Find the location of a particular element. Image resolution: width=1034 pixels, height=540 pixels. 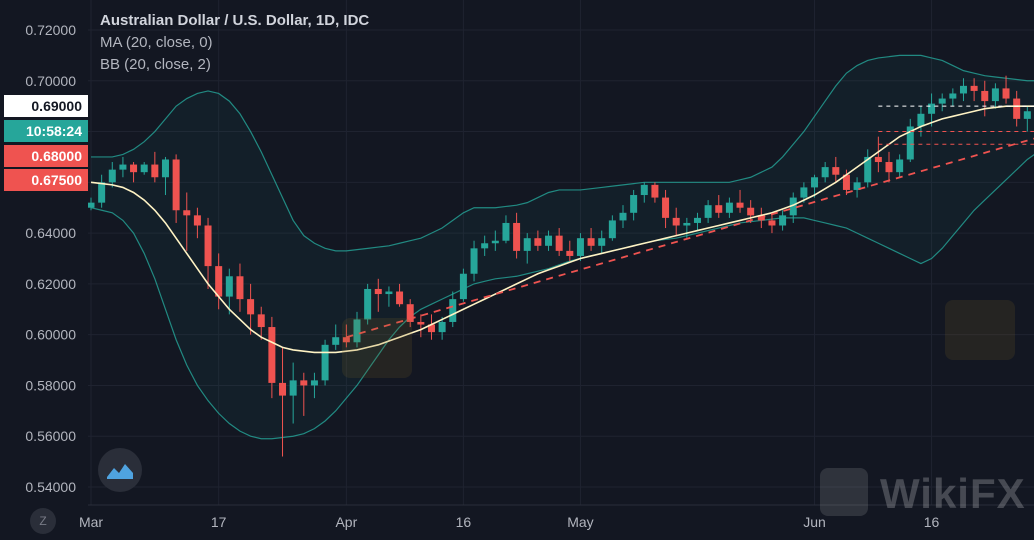

zoom-button: Z is located at coordinates (43, 521).